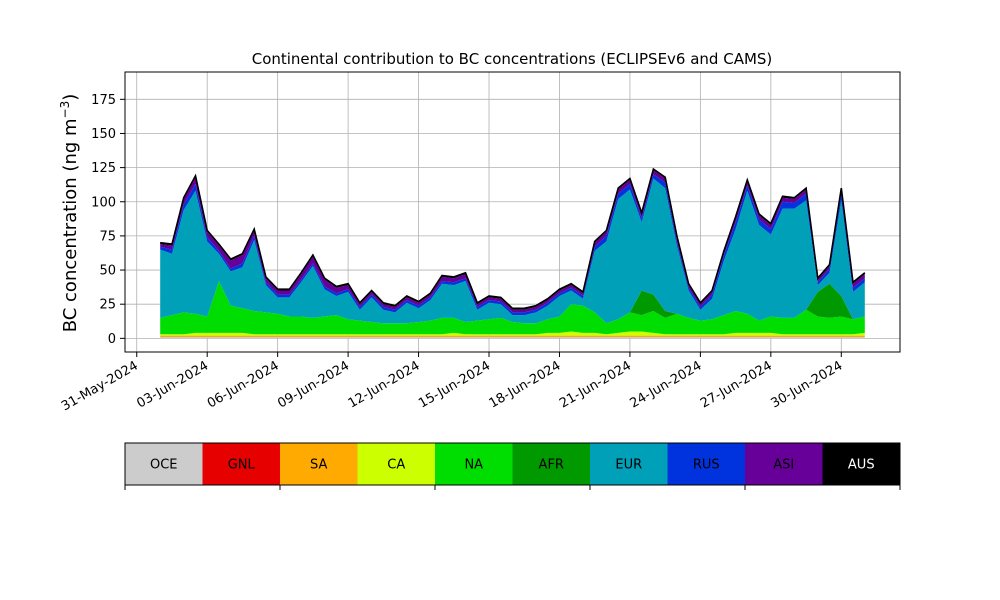 The image size is (1000, 600). What do you see at coordinates (103, 134) in the screenshot?
I see `y-tick-label: 150` at bounding box center [103, 134].